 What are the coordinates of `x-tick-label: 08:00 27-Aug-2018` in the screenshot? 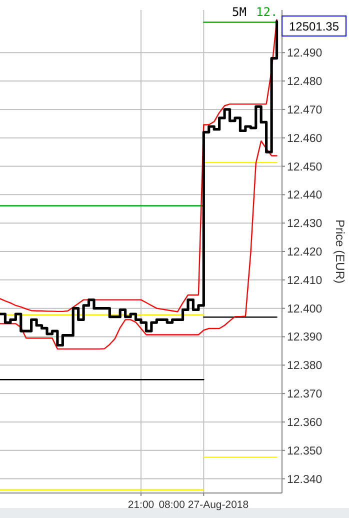 It's located at (203, 505).